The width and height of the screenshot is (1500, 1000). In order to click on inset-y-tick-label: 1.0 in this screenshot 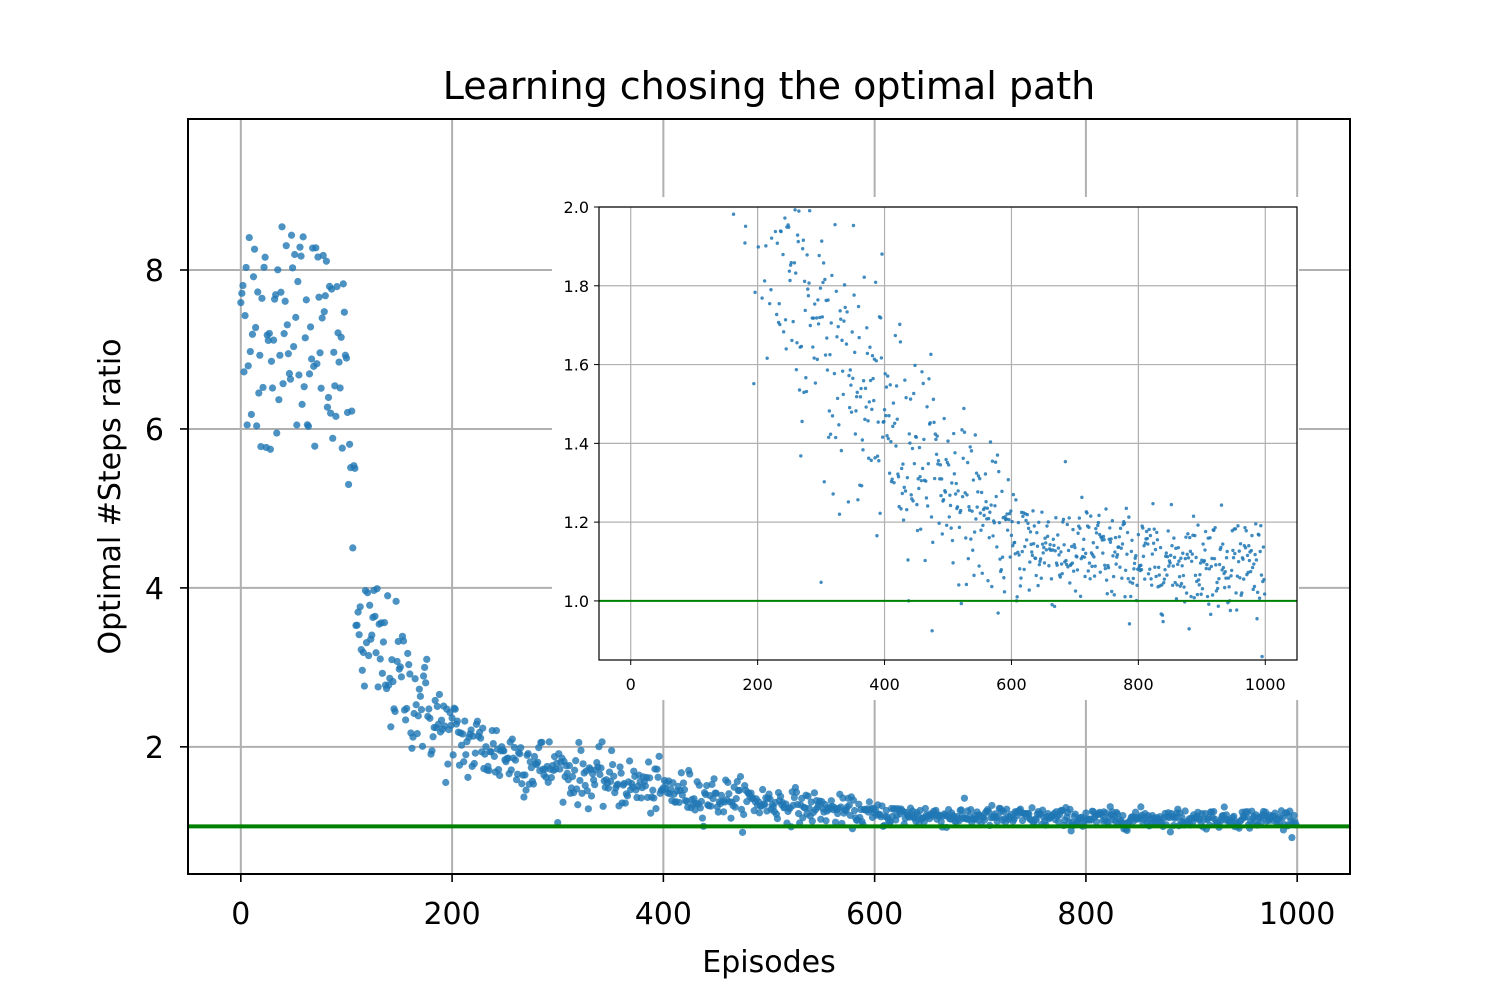, I will do `click(576, 601)`.